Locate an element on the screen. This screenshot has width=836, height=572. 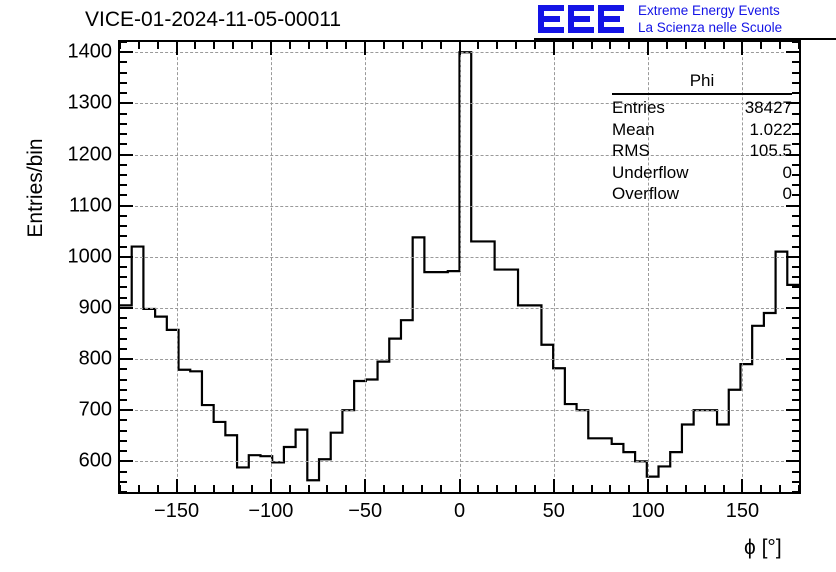
stats-label-mean: Mean is located at coordinates (633, 129).